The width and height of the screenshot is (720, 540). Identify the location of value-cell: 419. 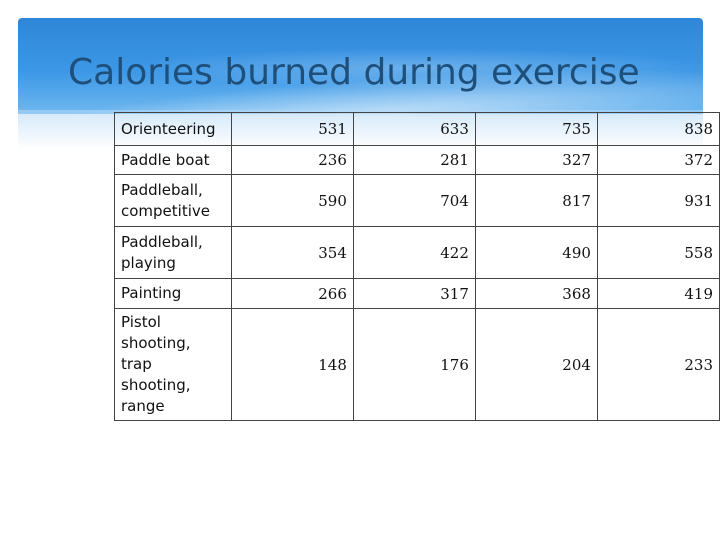
(658, 293).